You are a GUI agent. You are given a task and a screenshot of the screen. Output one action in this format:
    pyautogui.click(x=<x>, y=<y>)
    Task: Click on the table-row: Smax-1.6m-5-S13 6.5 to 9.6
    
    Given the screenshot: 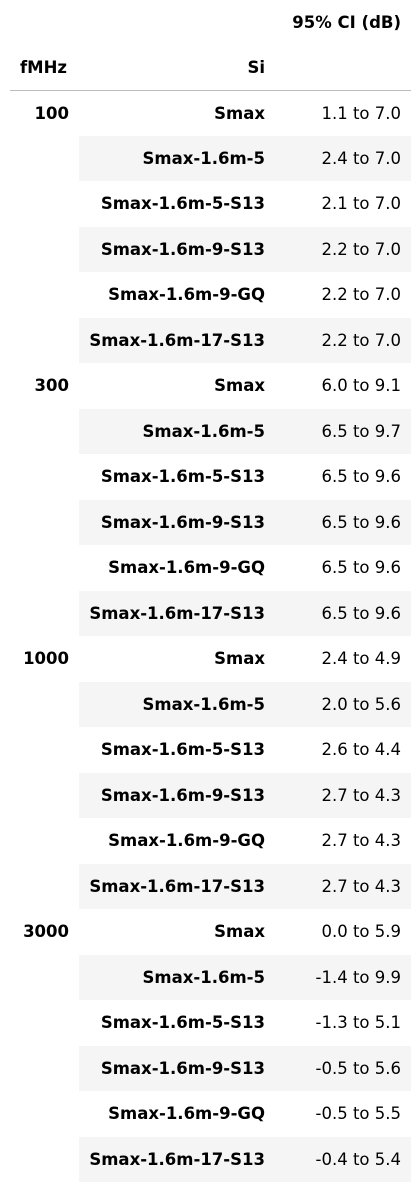 What is the action you would take?
    pyautogui.click(x=210, y=477)
    